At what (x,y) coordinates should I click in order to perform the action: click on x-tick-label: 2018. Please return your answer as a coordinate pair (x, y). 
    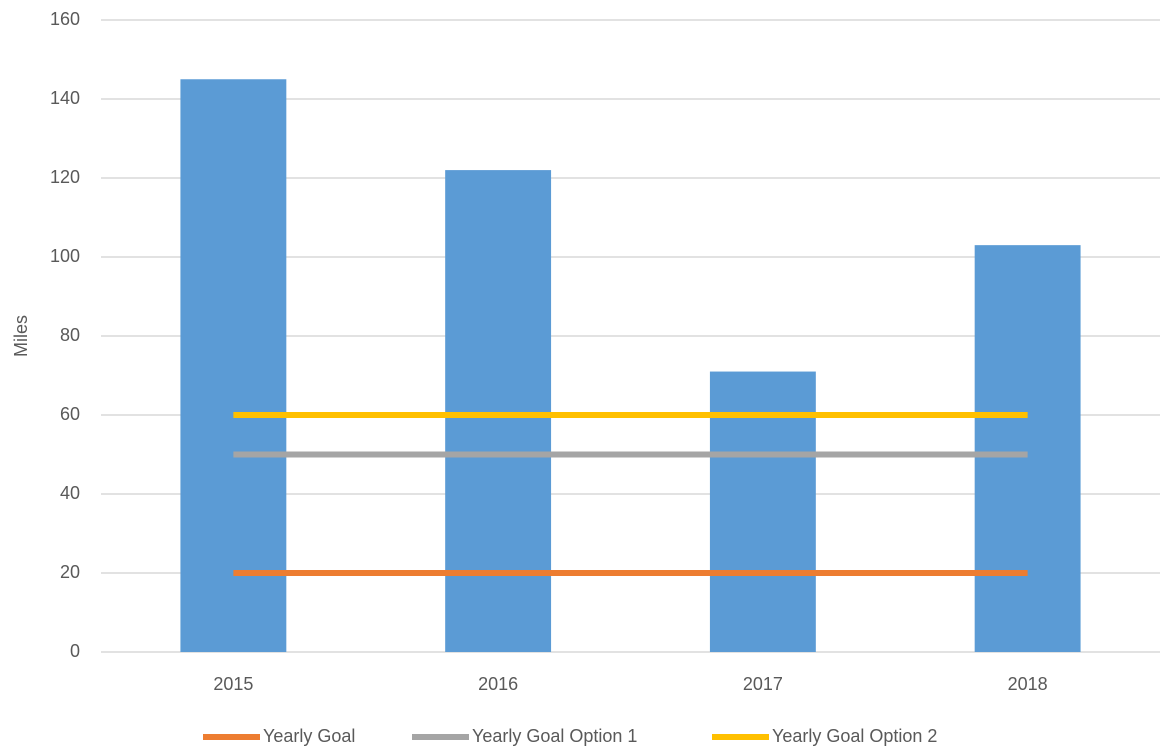
    Looking at the image, I should click on (1028, 684).